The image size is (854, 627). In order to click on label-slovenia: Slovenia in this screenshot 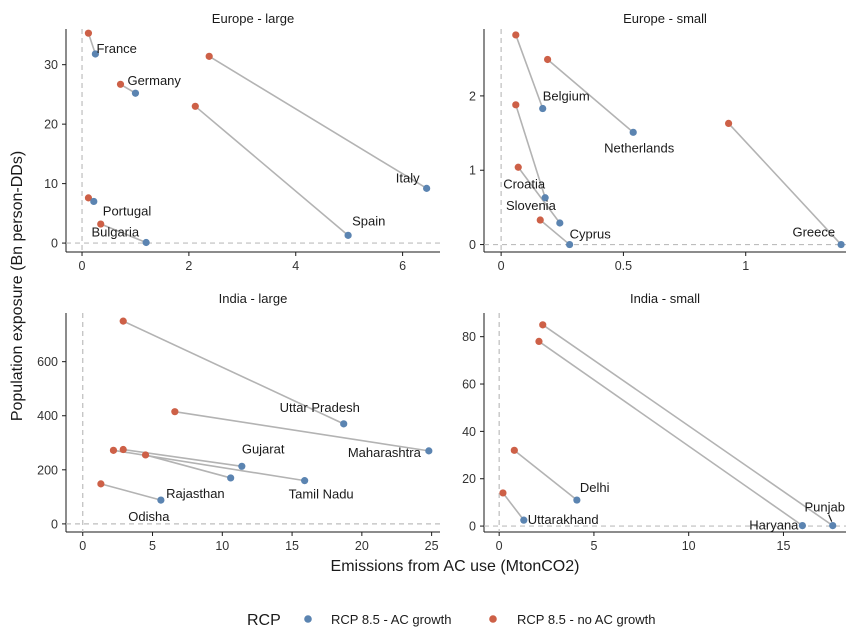, I will do `click(531, 205)`.